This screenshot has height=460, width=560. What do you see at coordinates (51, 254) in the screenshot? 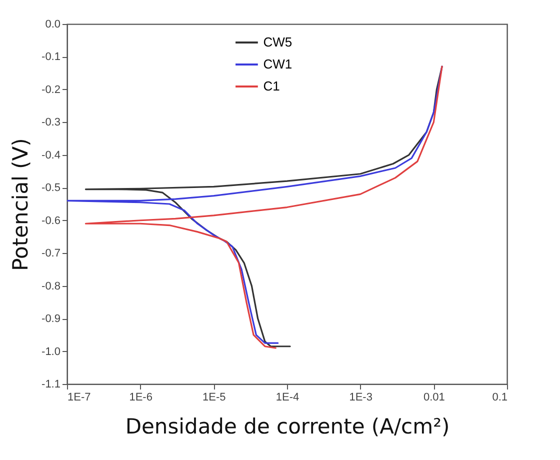
I see `y-tick-label: -0.7` at bounding box center [51, 254].